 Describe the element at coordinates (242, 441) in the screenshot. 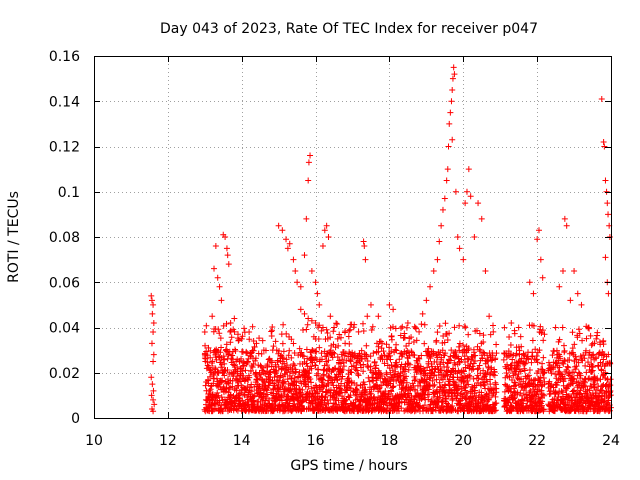

I see `x-tick-label: 14` at that location.